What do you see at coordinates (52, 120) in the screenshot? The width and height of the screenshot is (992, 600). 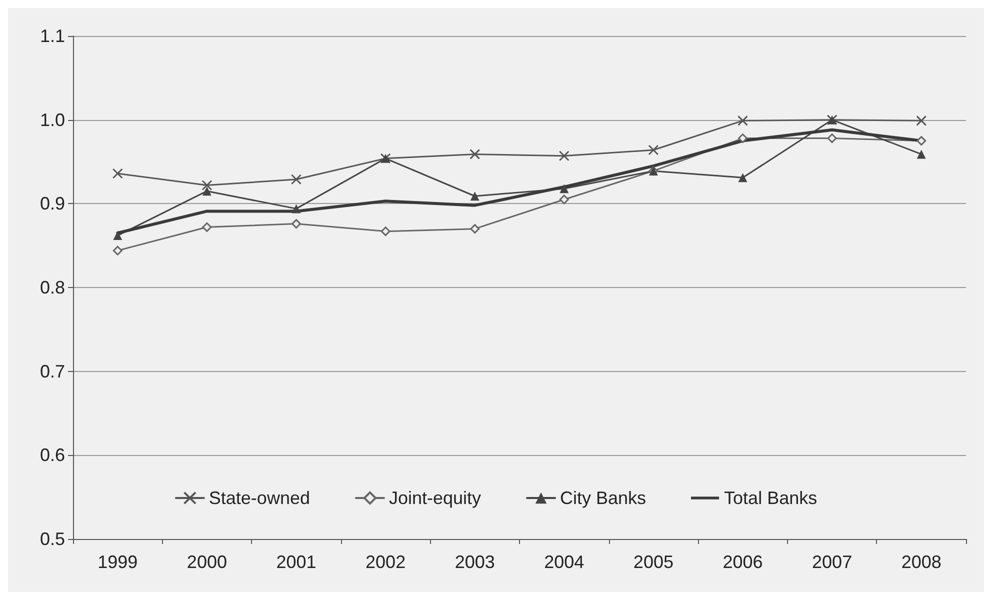 I see `y-tick-label: 1.0` at bounding box center [52, 120].